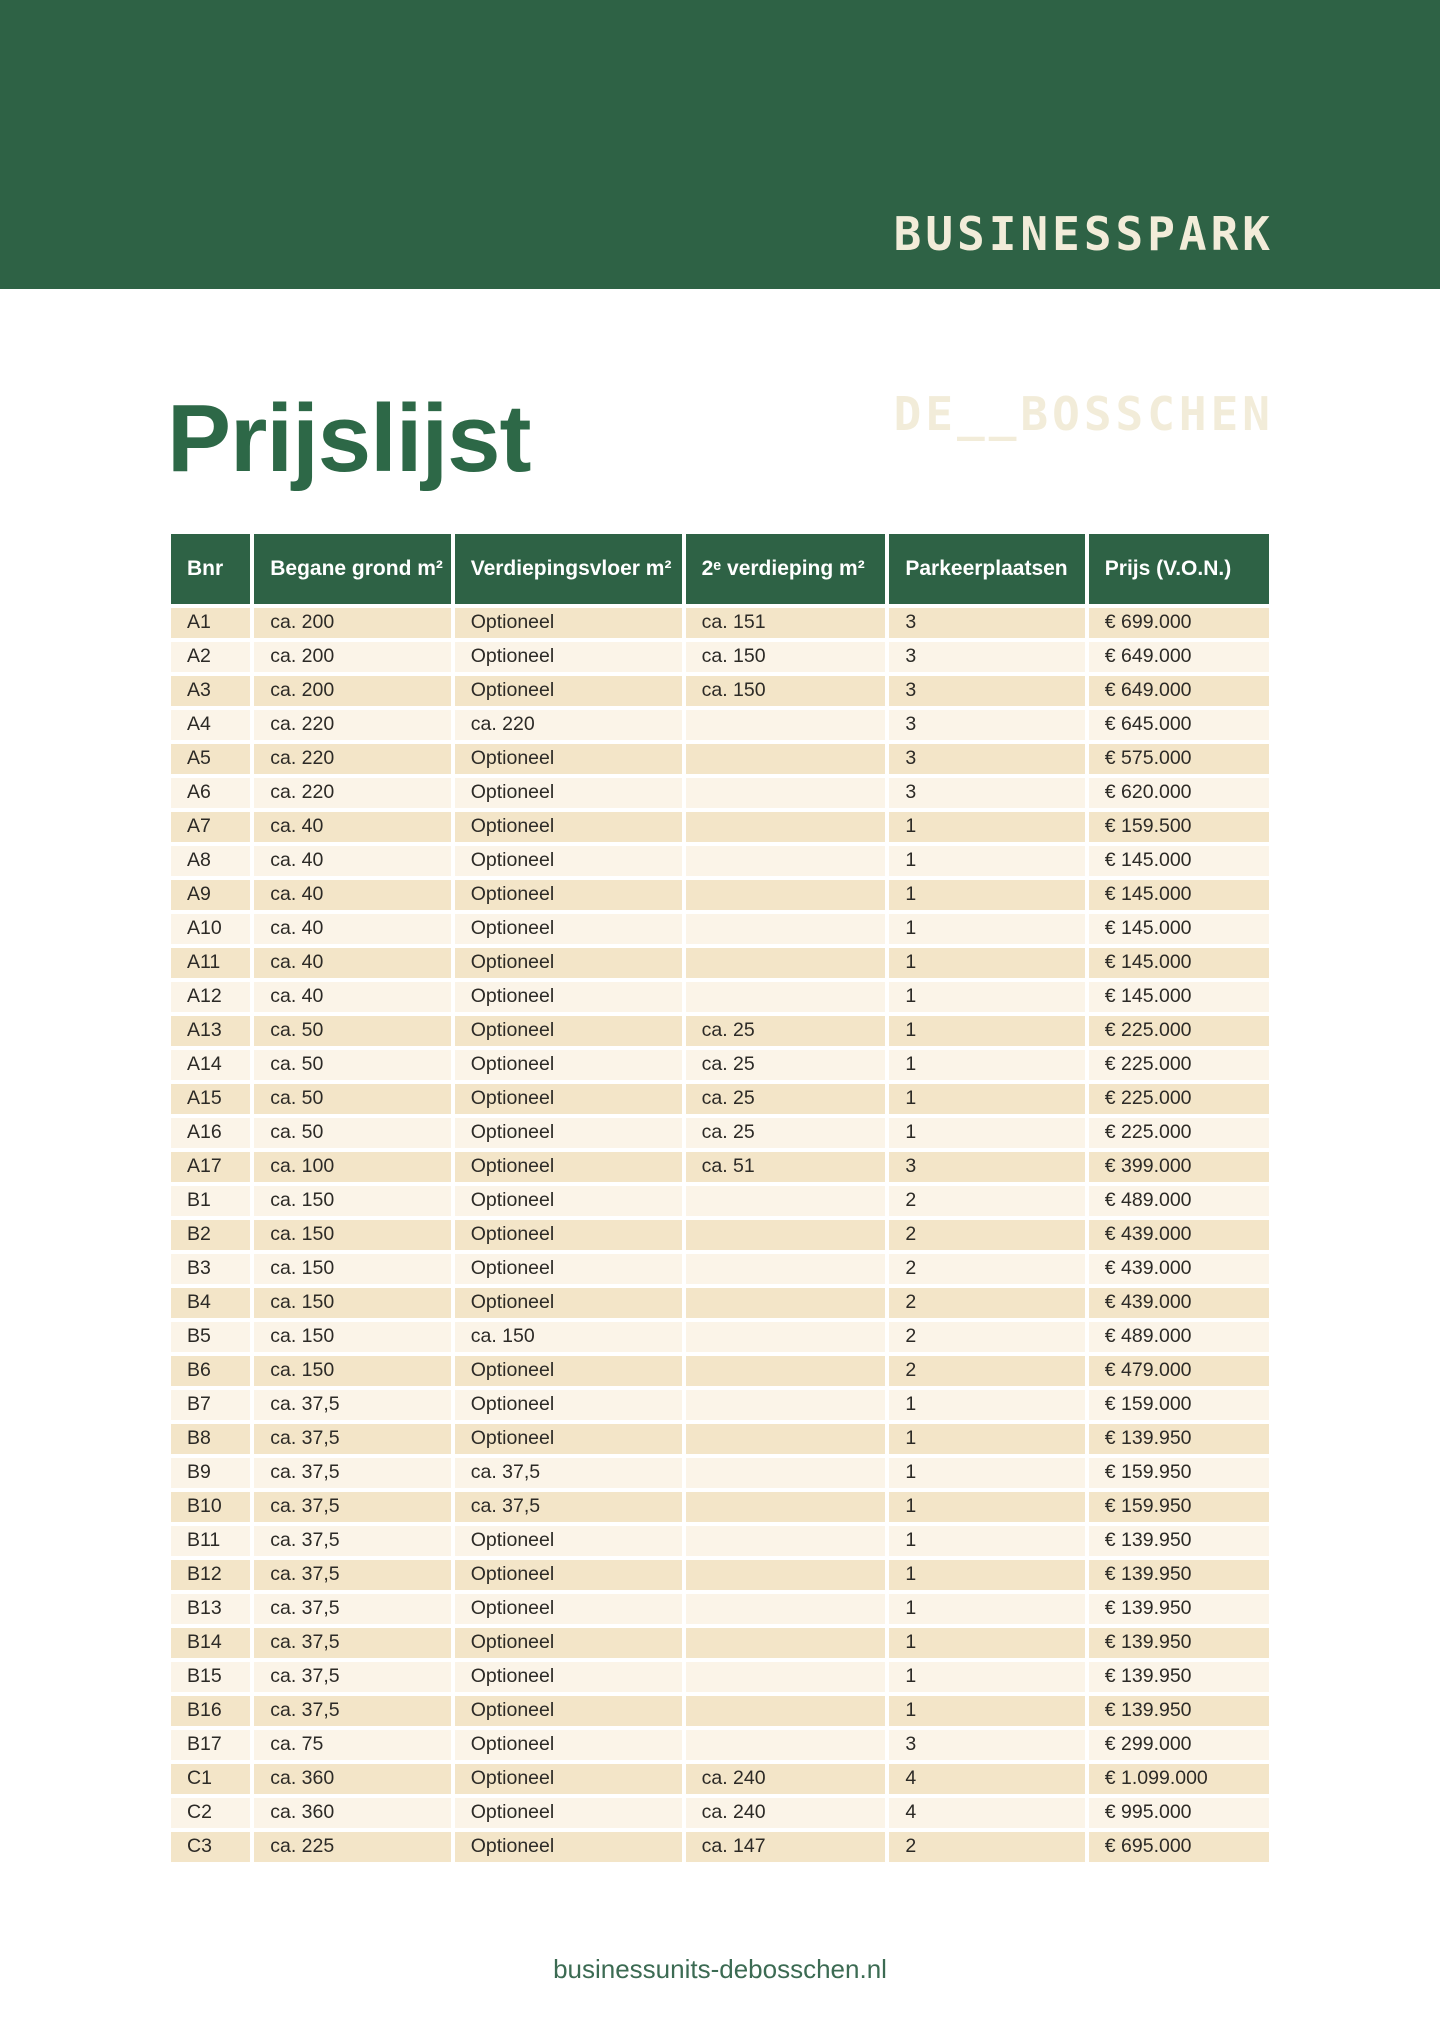 The height and width of the screenshot is (2036, 1440). Describe the element at coordinates (1178, 792) in the screenshot. I see `cell-prijs: € 620.000` at that location.